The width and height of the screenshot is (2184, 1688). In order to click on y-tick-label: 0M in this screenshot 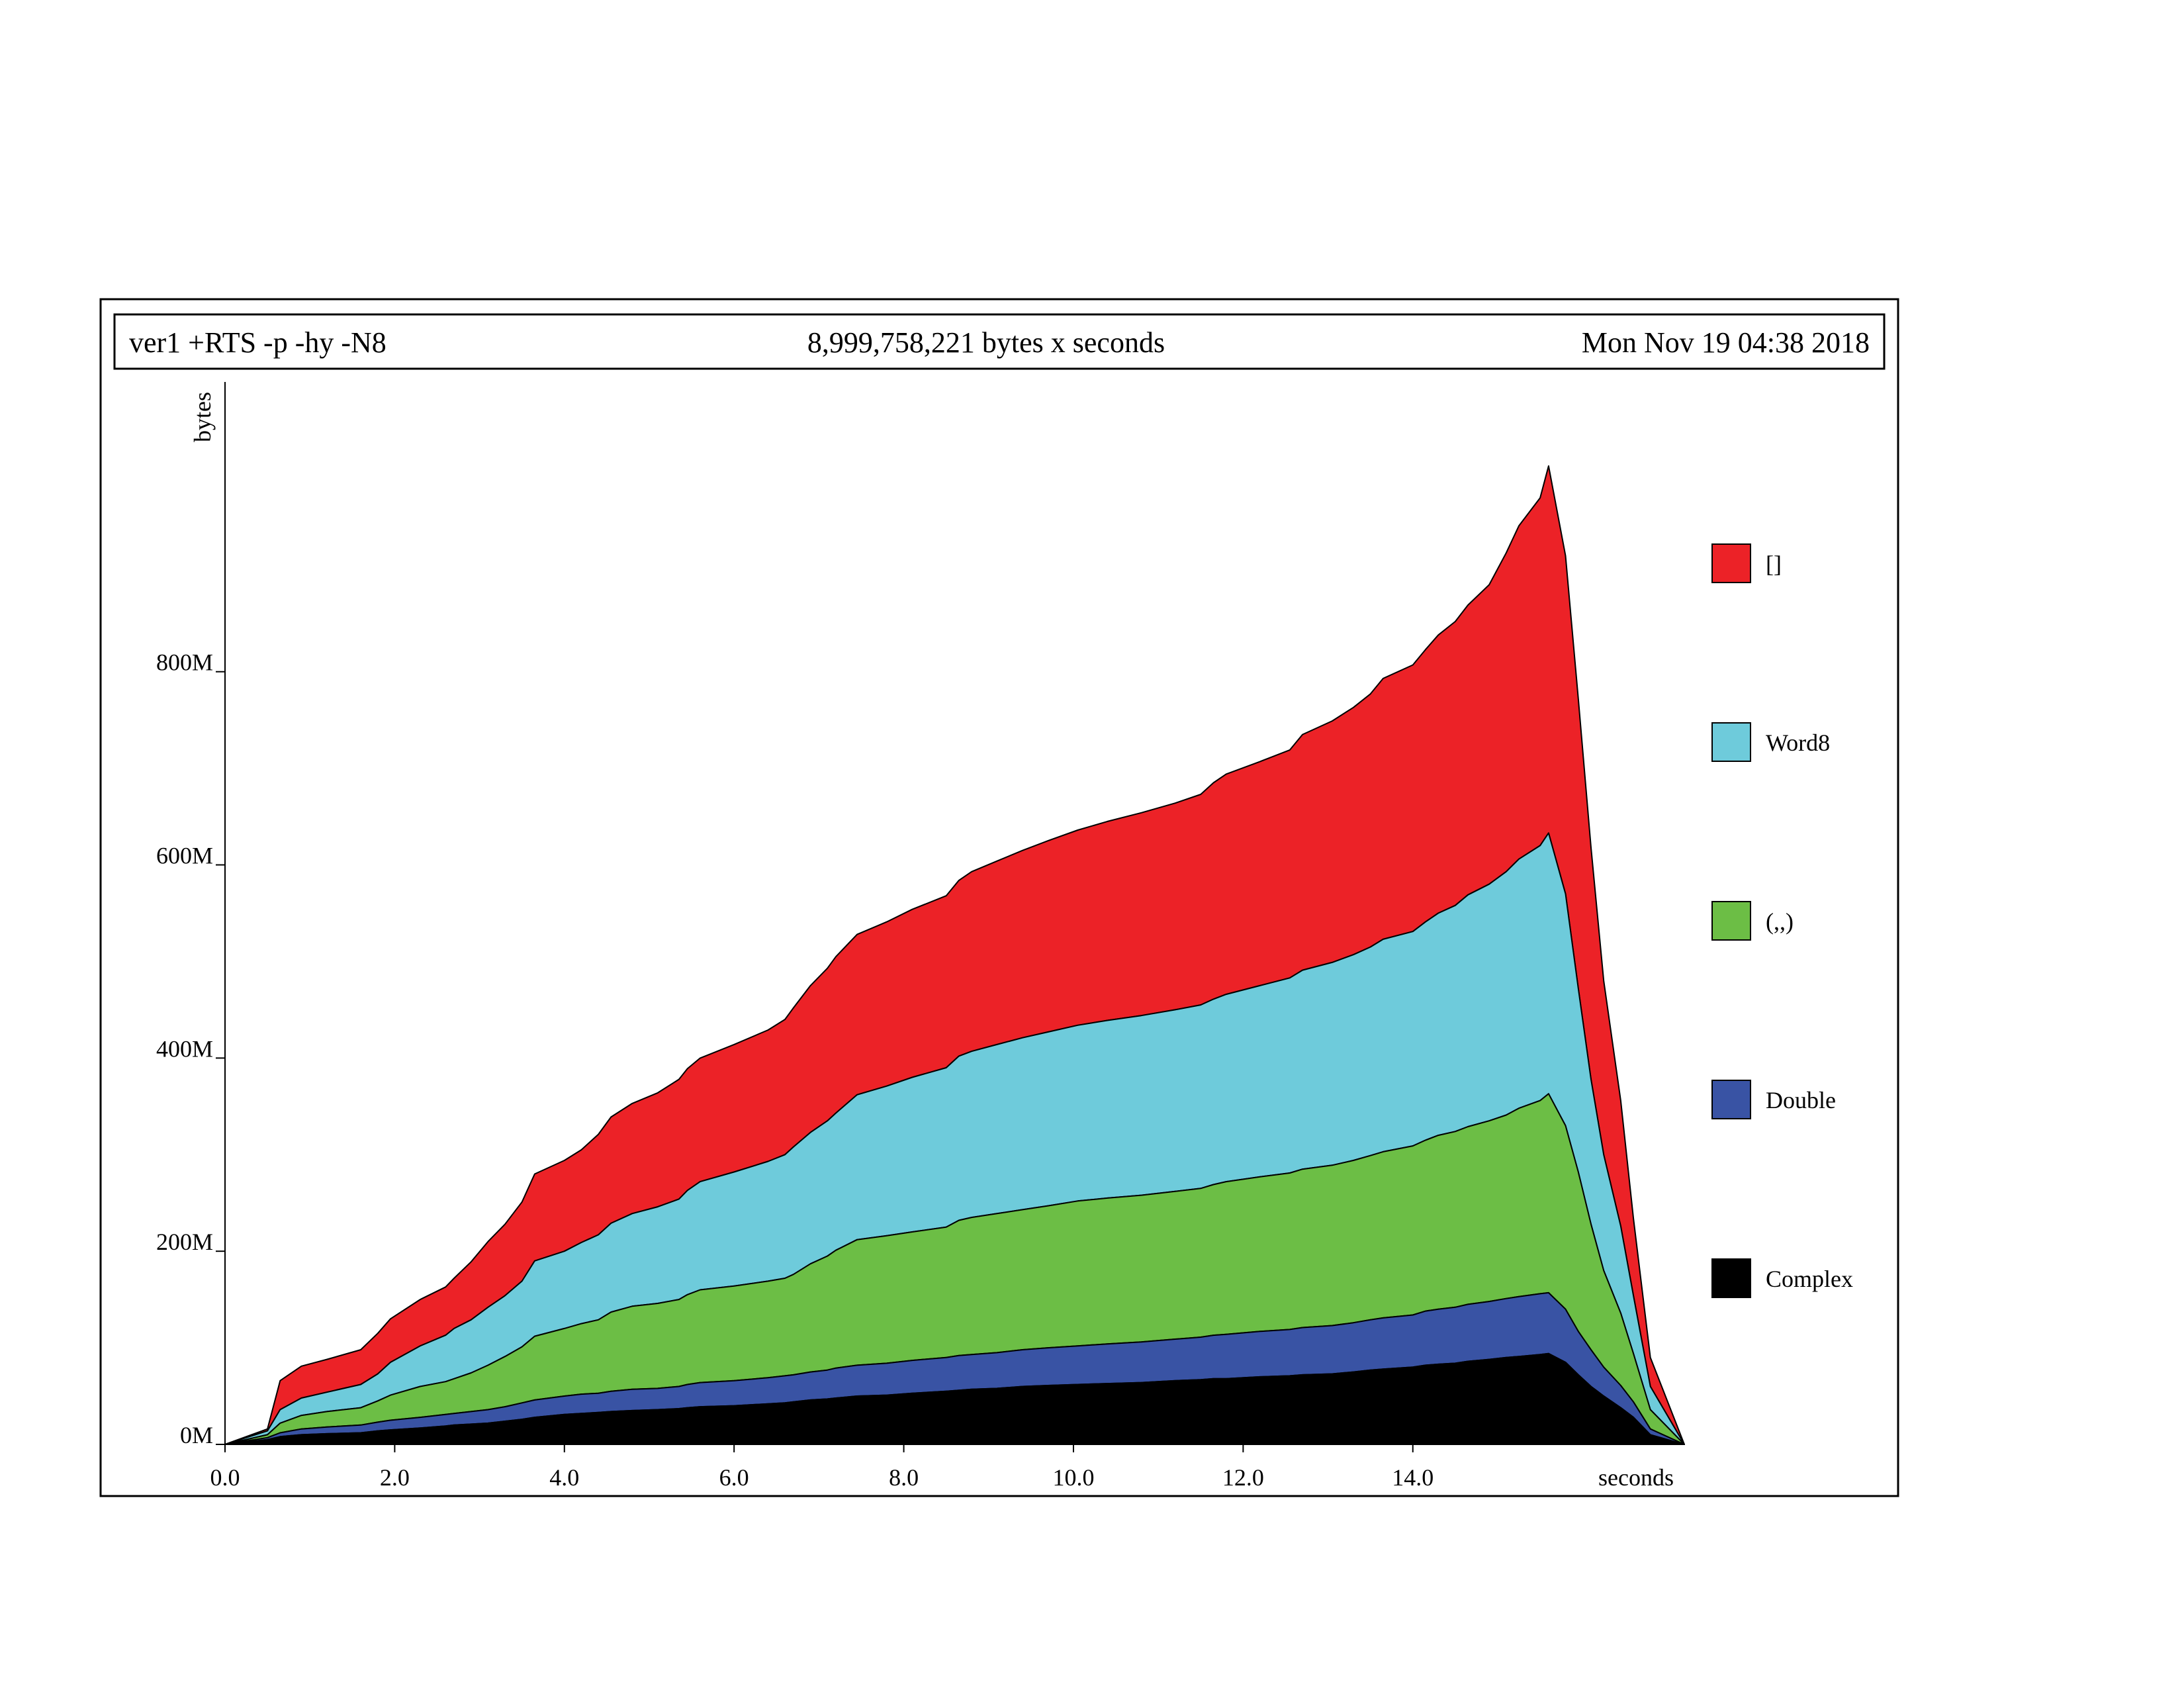, I will do `click(197, 1435)`.